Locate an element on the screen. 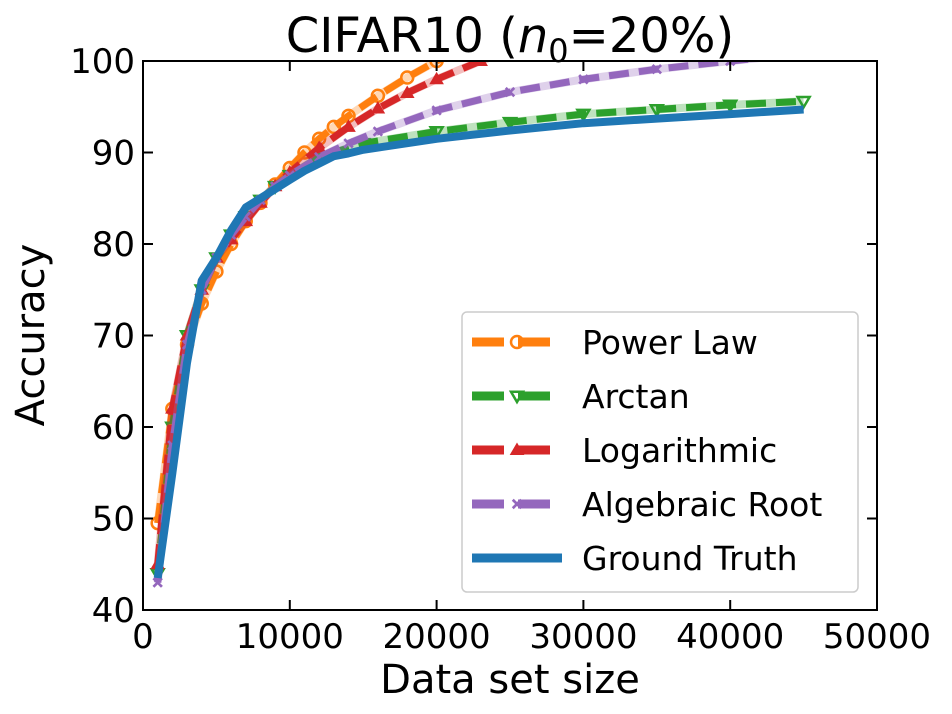 The width and height of the screenshot is (952, 714). legend-label: Ground Truth is located at coordinates (690, 558).